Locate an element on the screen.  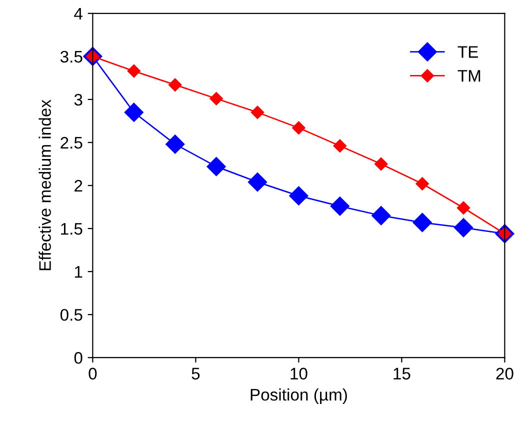
y-tick-label: 3.5 is located at coordinates (71, 56).